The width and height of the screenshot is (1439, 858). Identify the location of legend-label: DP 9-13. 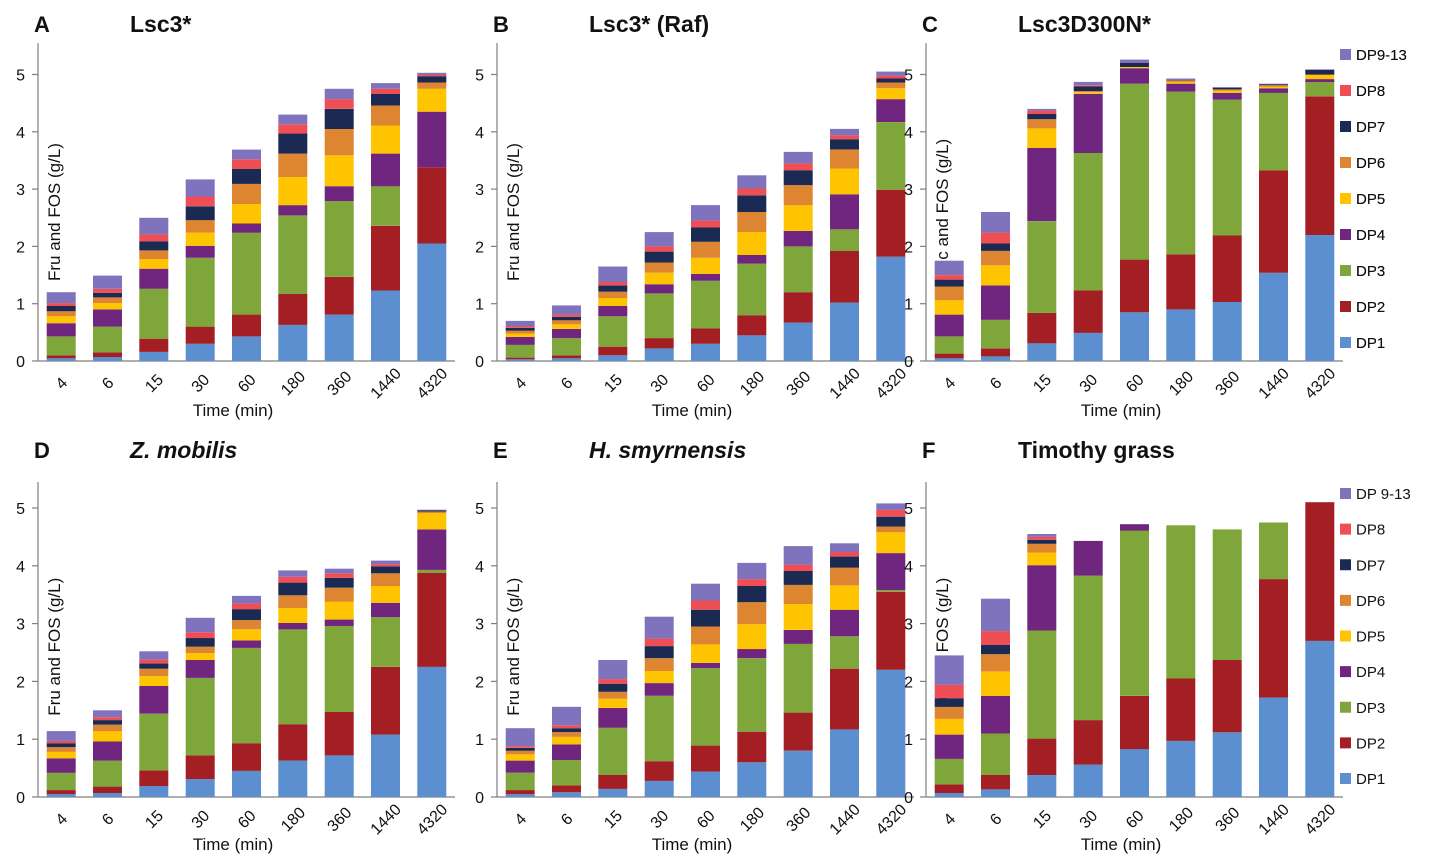
(1383, 494).